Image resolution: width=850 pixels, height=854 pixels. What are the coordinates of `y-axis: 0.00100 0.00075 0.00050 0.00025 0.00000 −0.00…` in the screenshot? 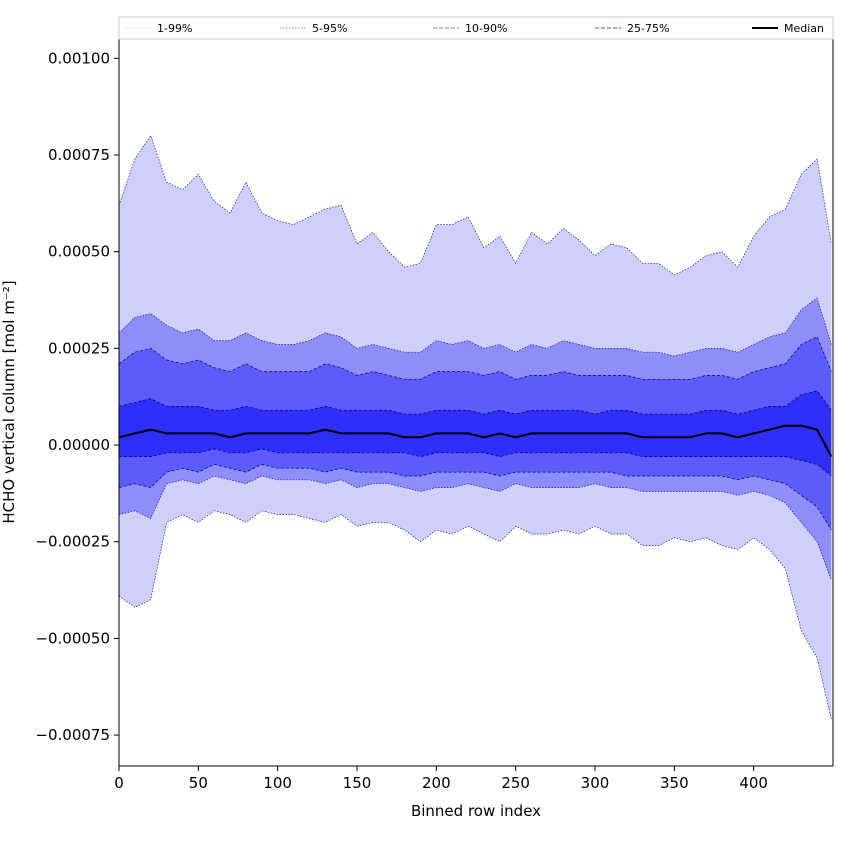 It's located at (77, 396).